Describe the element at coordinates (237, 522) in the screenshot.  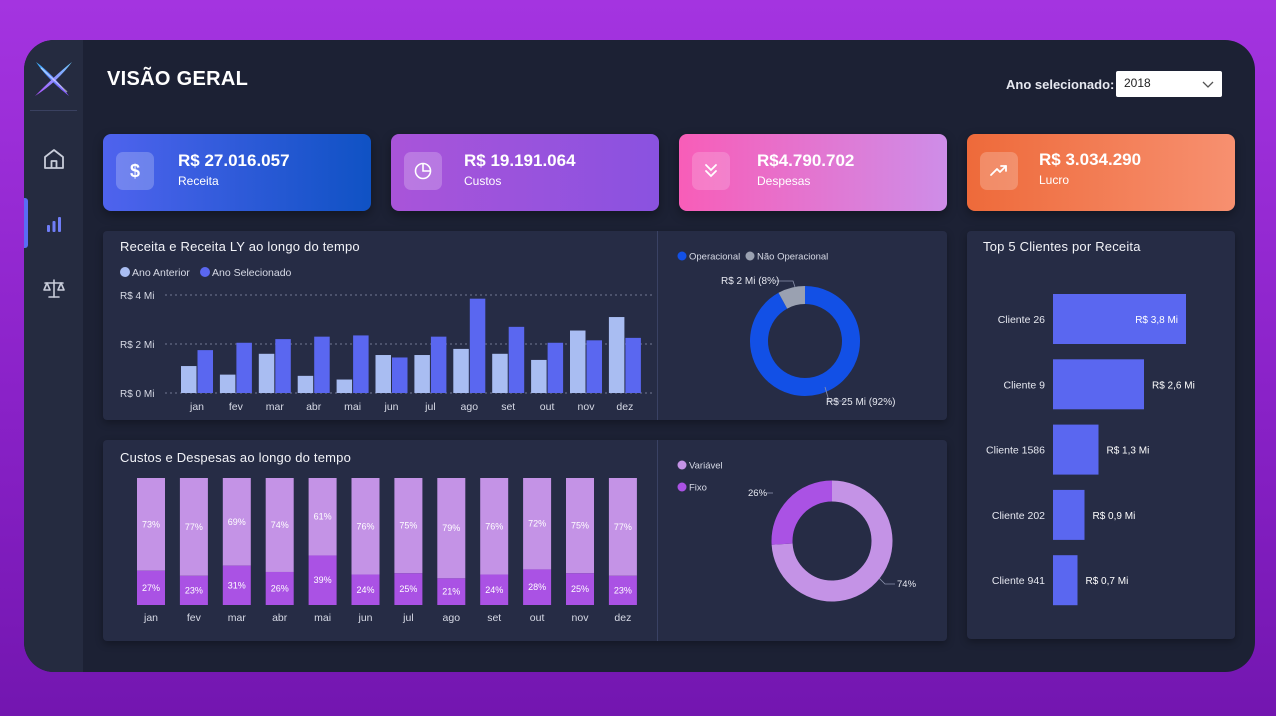
I see `data-label: 69%` at that location.